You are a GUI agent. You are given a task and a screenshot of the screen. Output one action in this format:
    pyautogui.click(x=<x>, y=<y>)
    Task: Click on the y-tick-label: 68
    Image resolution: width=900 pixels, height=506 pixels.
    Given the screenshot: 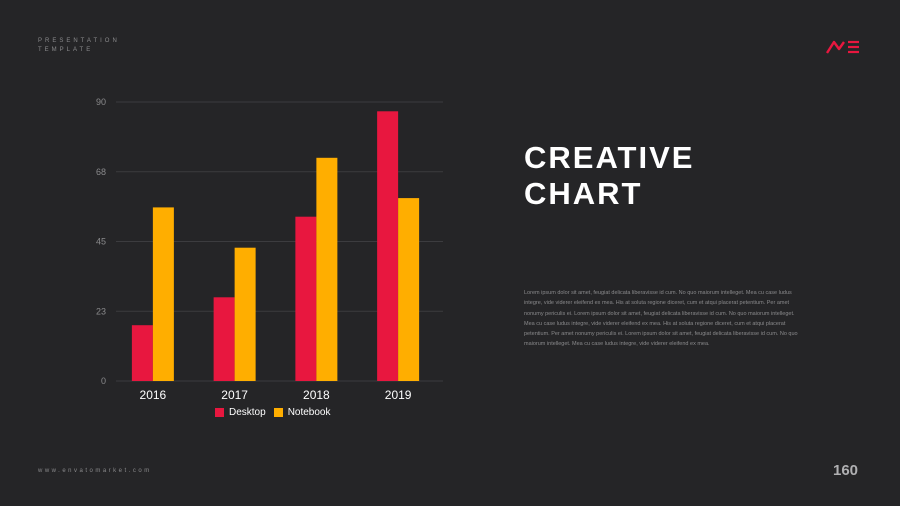 What is the action you would take?
    pyautogui.click(x=101, y=172)
    